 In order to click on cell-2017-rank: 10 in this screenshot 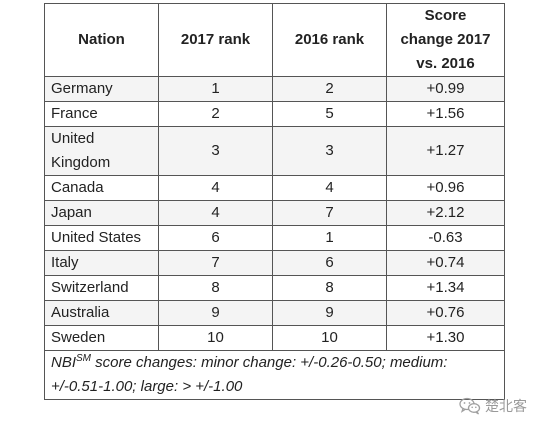, I will do `click(215, 338)`.